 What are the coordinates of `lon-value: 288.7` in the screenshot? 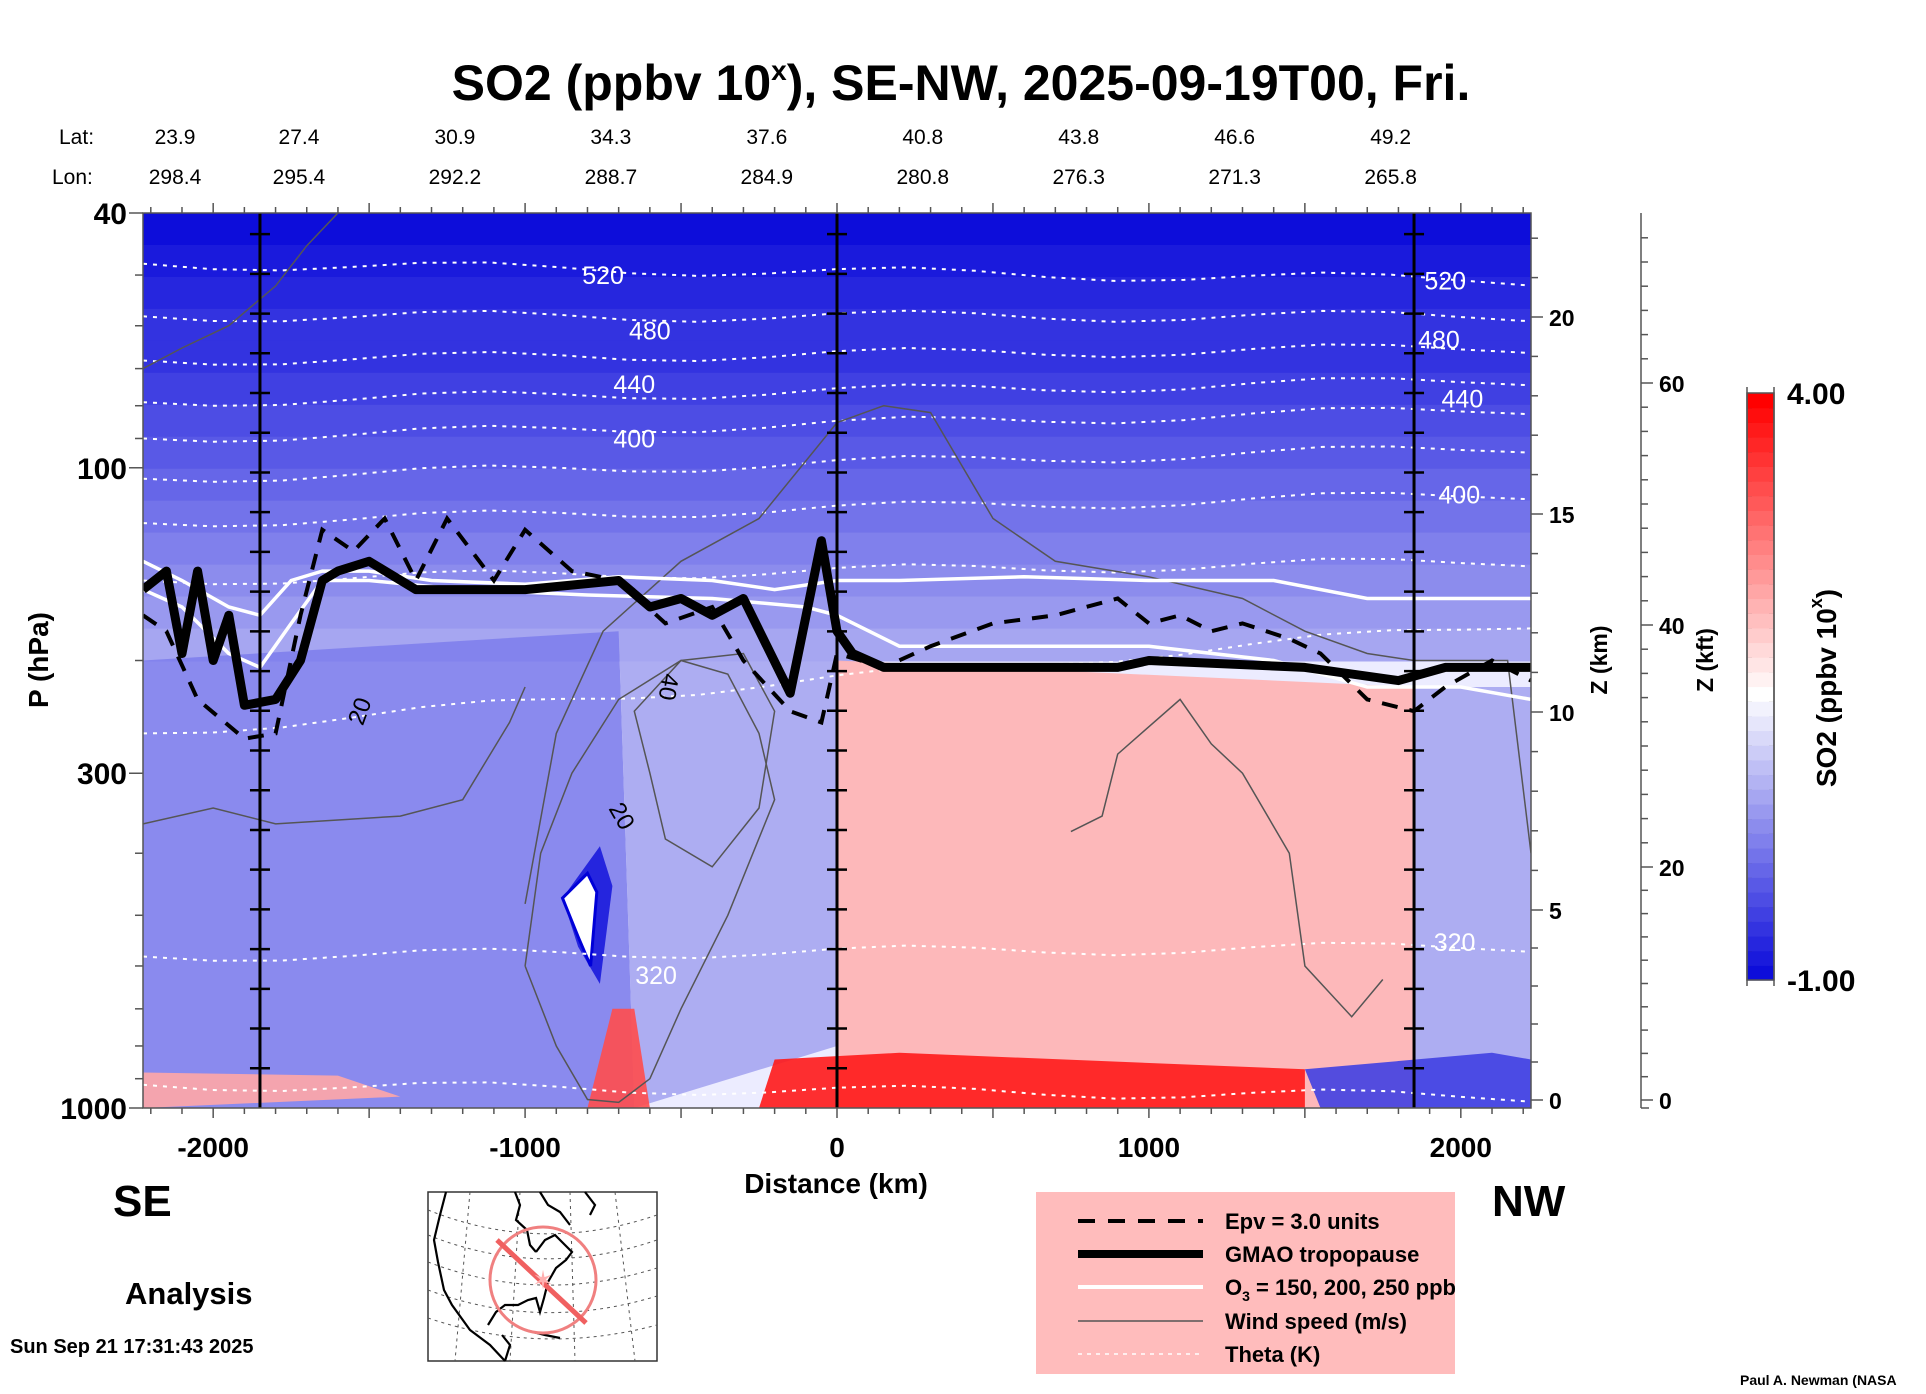 It's located at (611, 177).